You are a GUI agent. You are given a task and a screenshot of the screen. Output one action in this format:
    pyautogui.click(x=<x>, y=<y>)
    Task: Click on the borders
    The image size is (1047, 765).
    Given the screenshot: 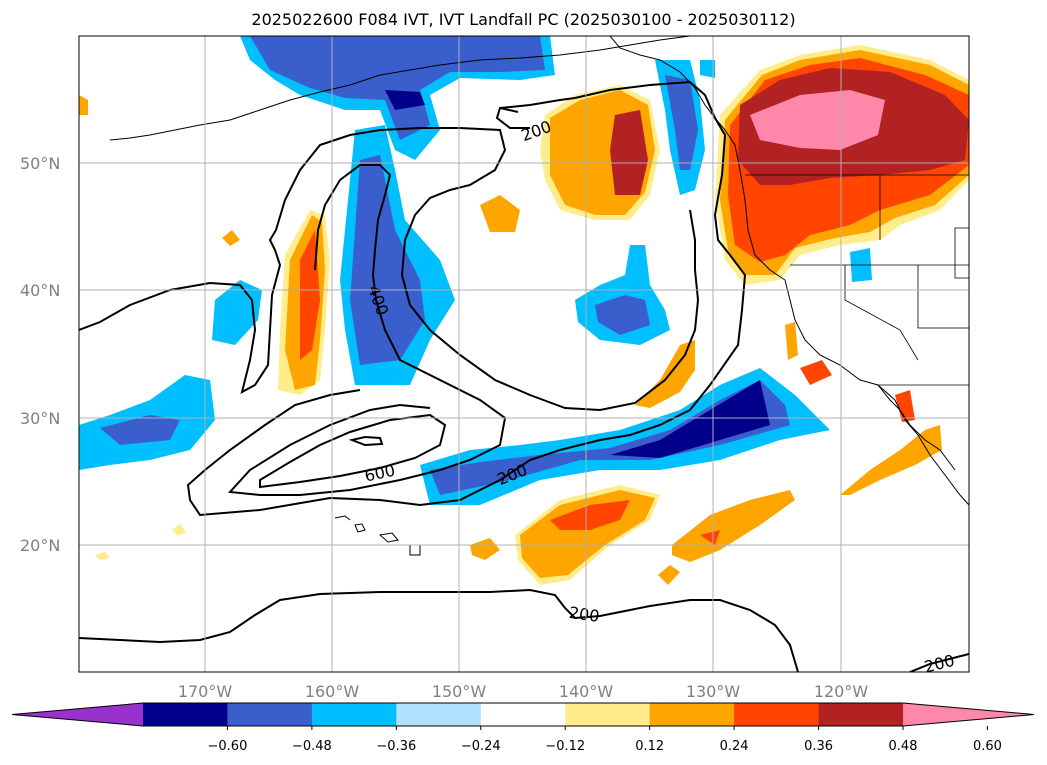 What is the action you would take?
    pyautogui.click(x=857, y=280)
    